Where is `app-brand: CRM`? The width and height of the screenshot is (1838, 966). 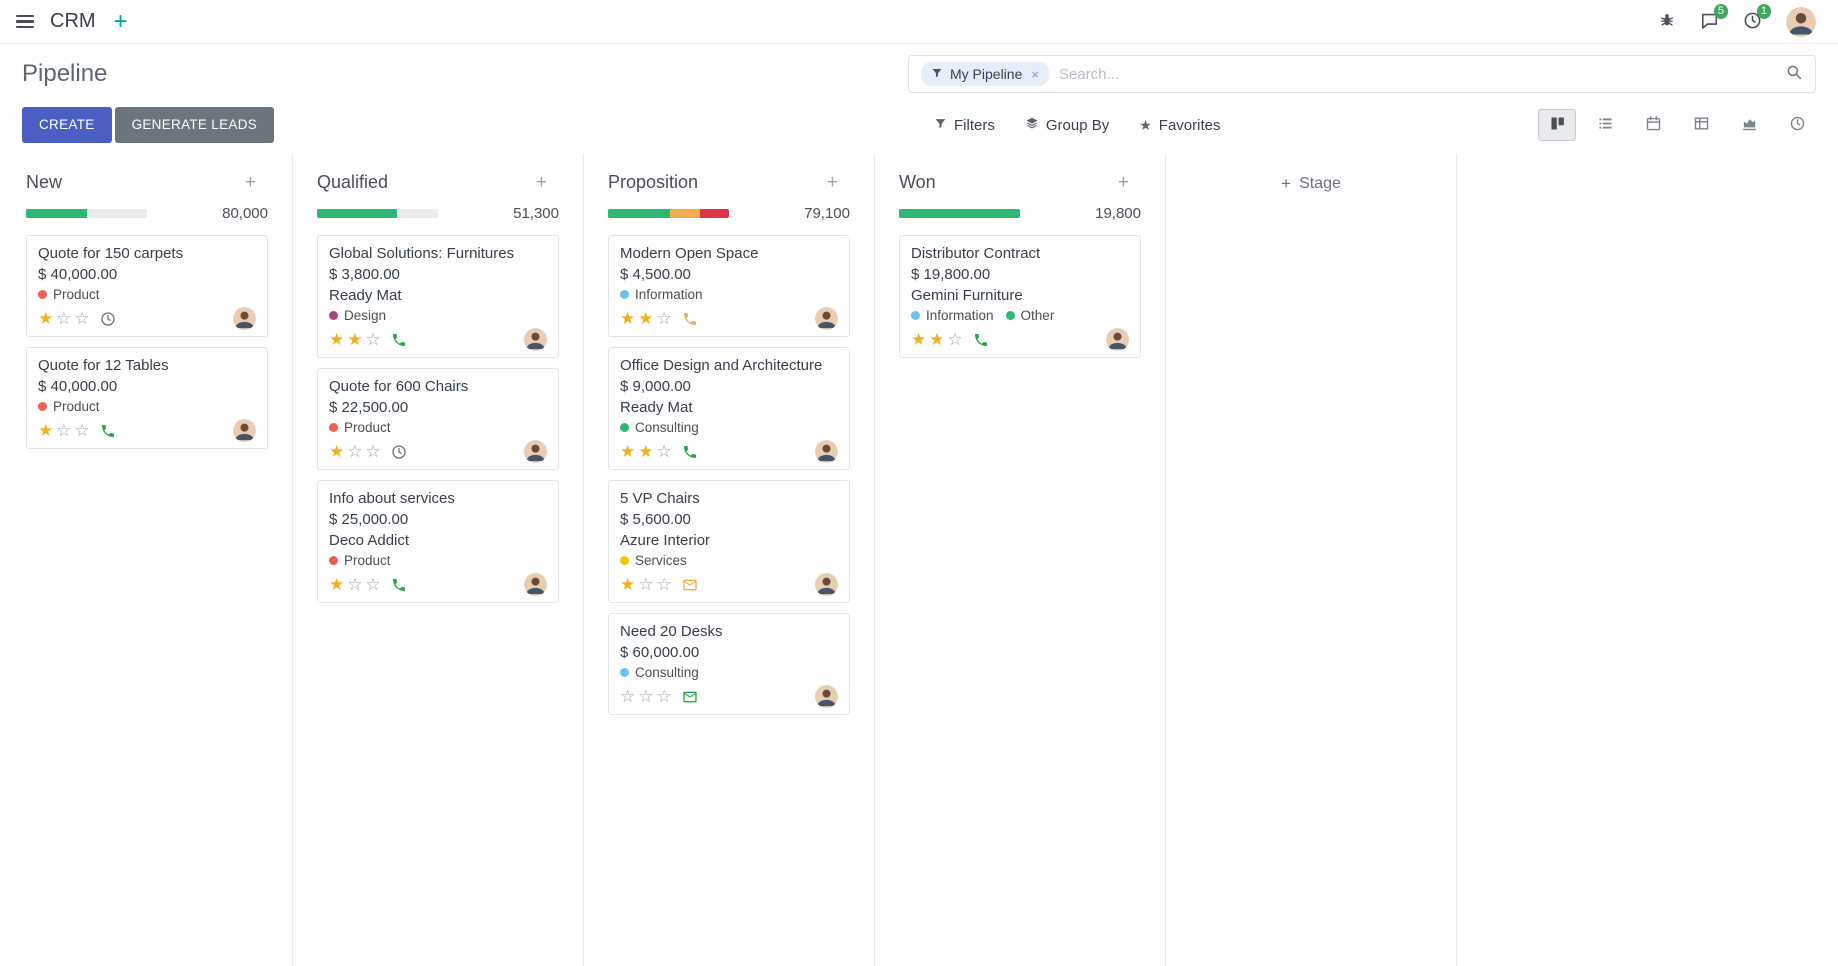 app-brand: CRM is located at coordinates (73, 21).